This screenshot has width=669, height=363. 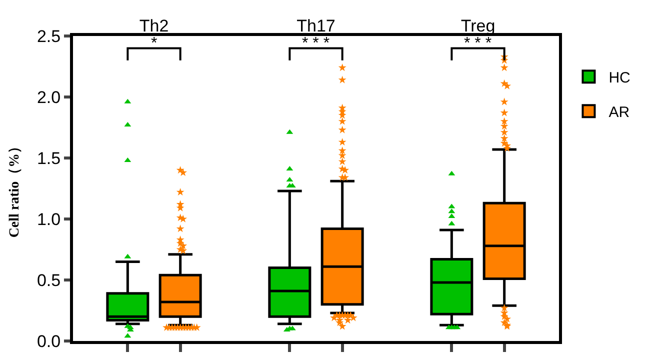 I want to click on y-tick-label: 0.5, so click(x=48, y=280).